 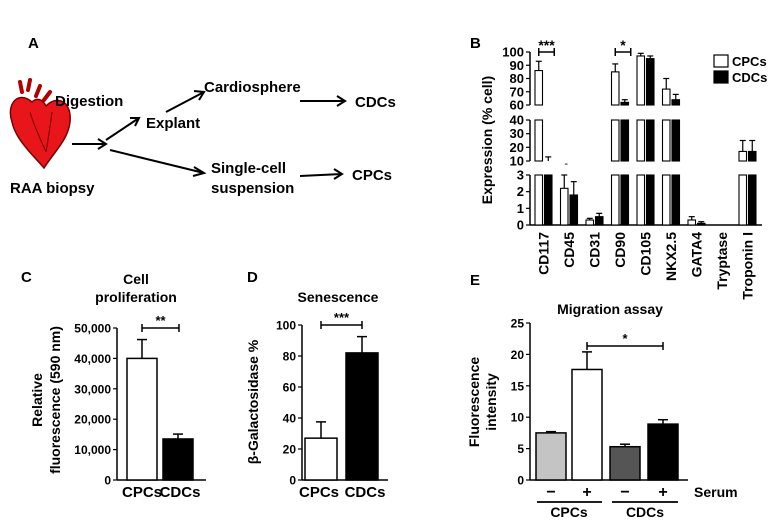 What do you see at coordinates (517, 133) in the screenshot?
I see `panel-b-ytick-label: 30` at bounding box center [517, 133].